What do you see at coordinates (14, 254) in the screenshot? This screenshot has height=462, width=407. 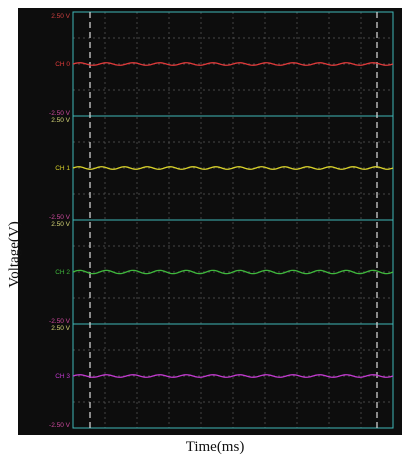 I see `y-axis-label: Voltage(V)` at bounding box center [14, 254].